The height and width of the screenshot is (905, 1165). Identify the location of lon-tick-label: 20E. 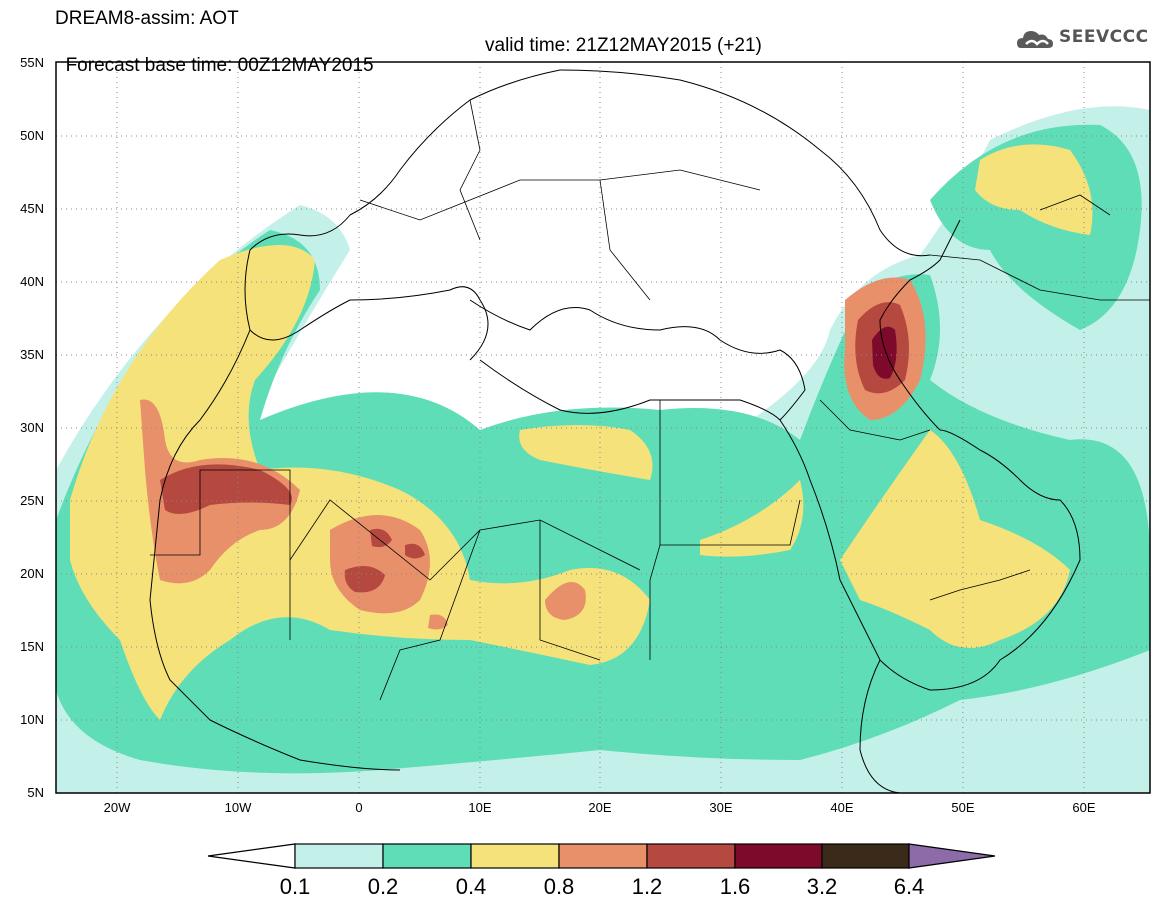
(599, 807).